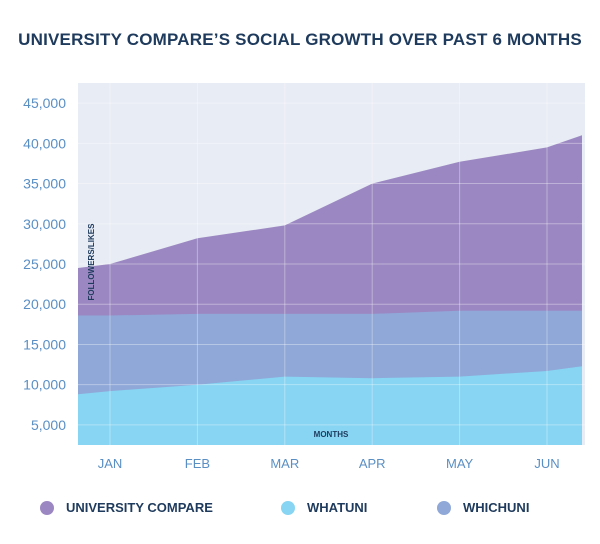 This screenshot has height=544, width=600. I want to click on y-tick-label: 35,000, so click(44, 184).